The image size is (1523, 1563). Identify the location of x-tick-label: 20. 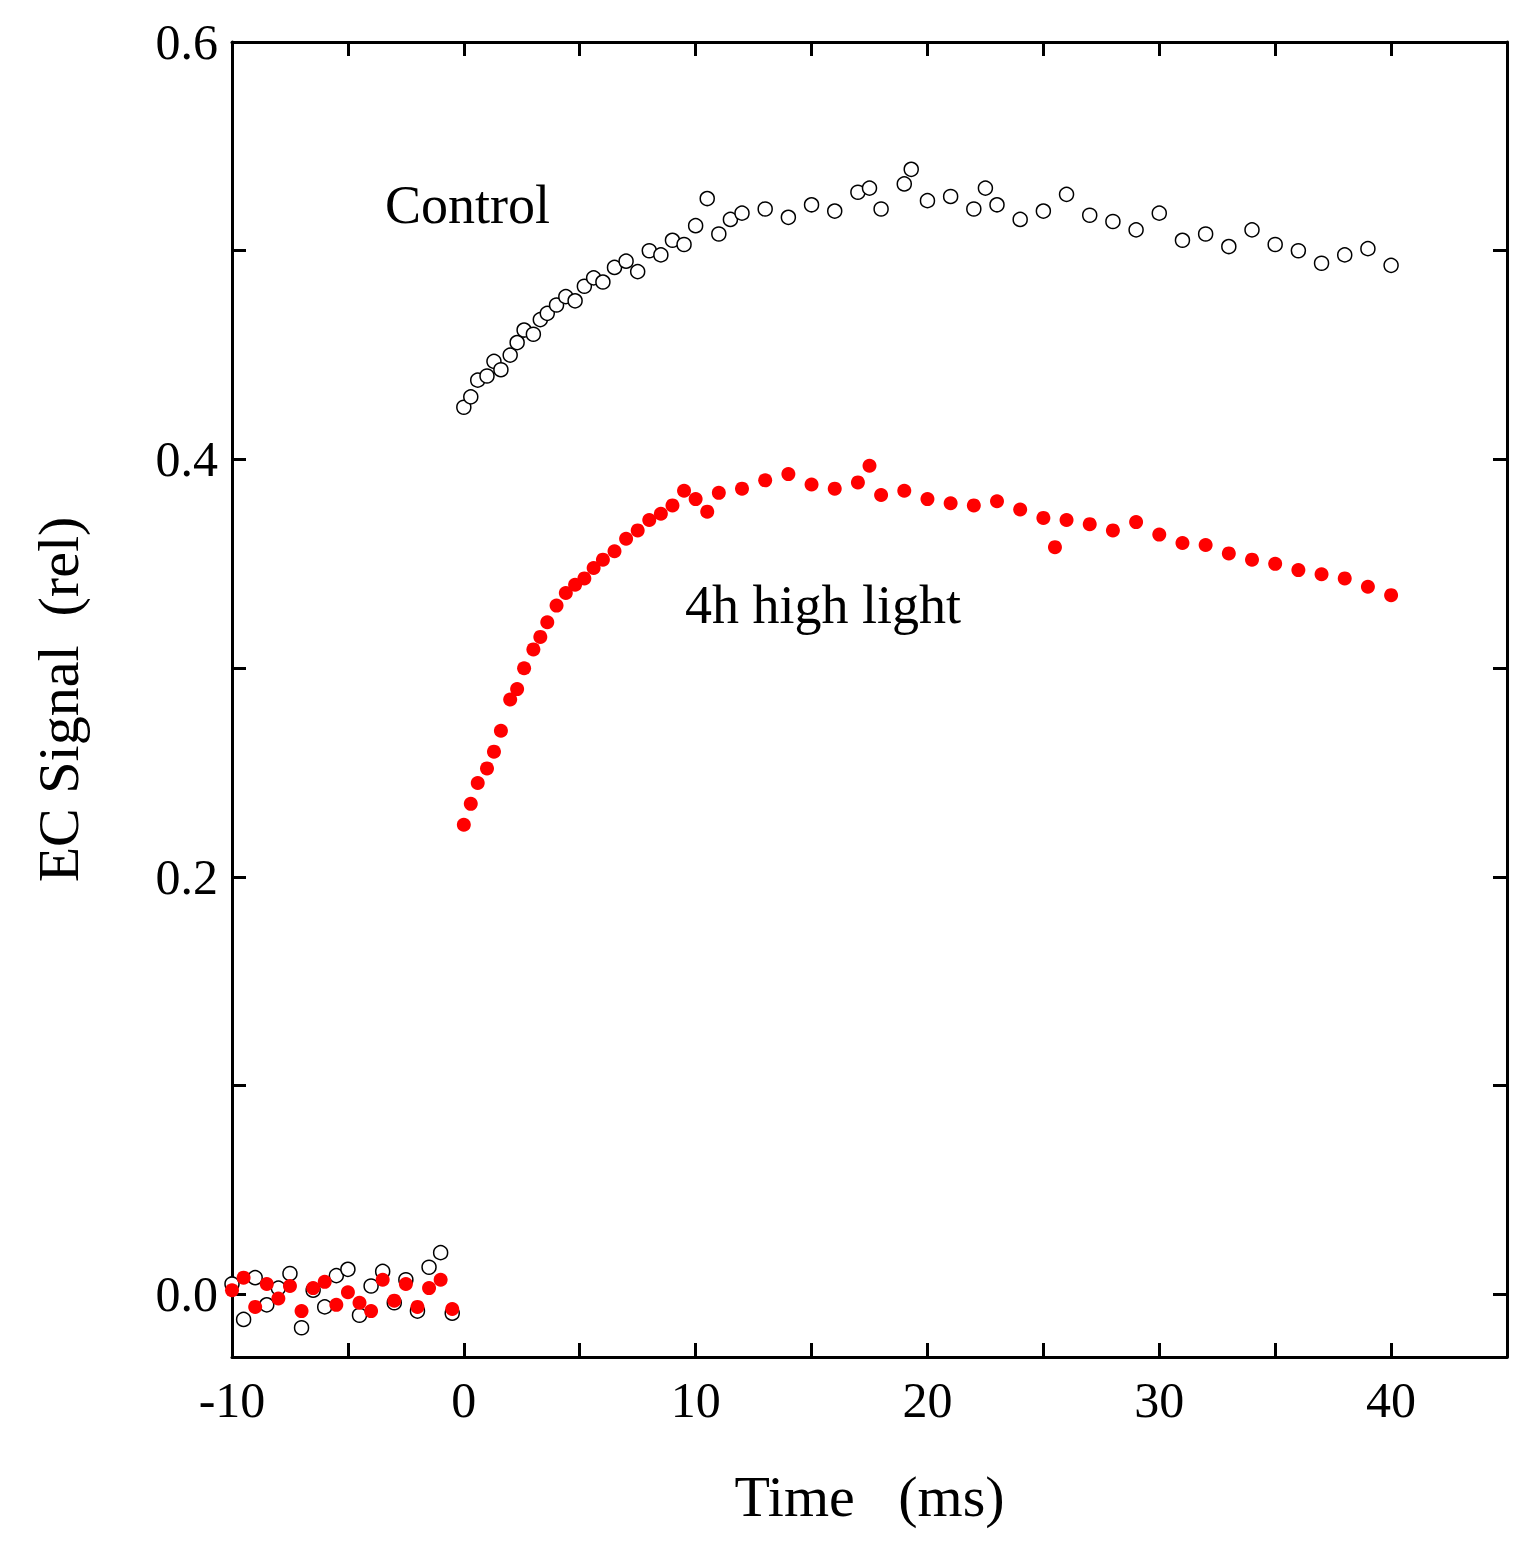
(927, 1400).